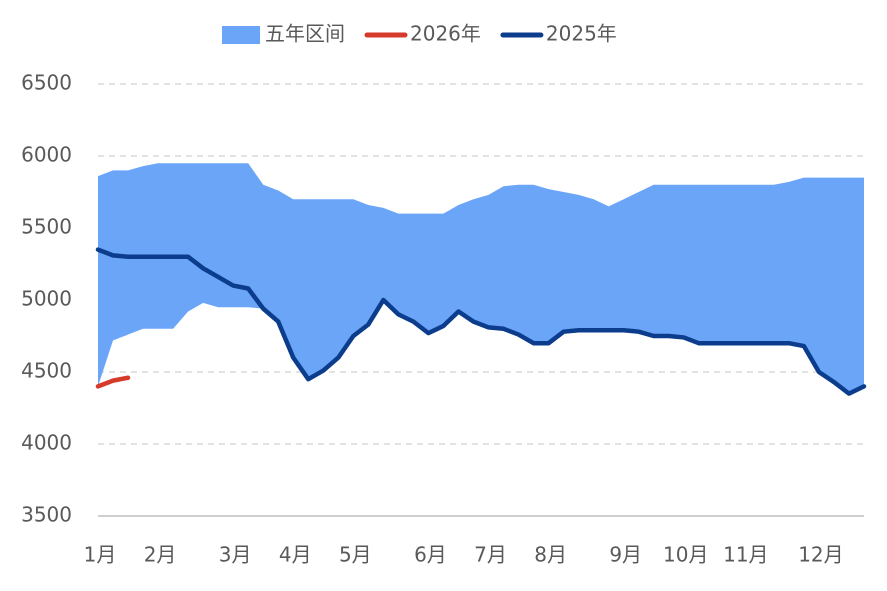 The width and height of the screenshot is (887, 591). Describe the element at coordinates (550, 555) in the screenshot. I see `x-tick-label: 8月` at that location.